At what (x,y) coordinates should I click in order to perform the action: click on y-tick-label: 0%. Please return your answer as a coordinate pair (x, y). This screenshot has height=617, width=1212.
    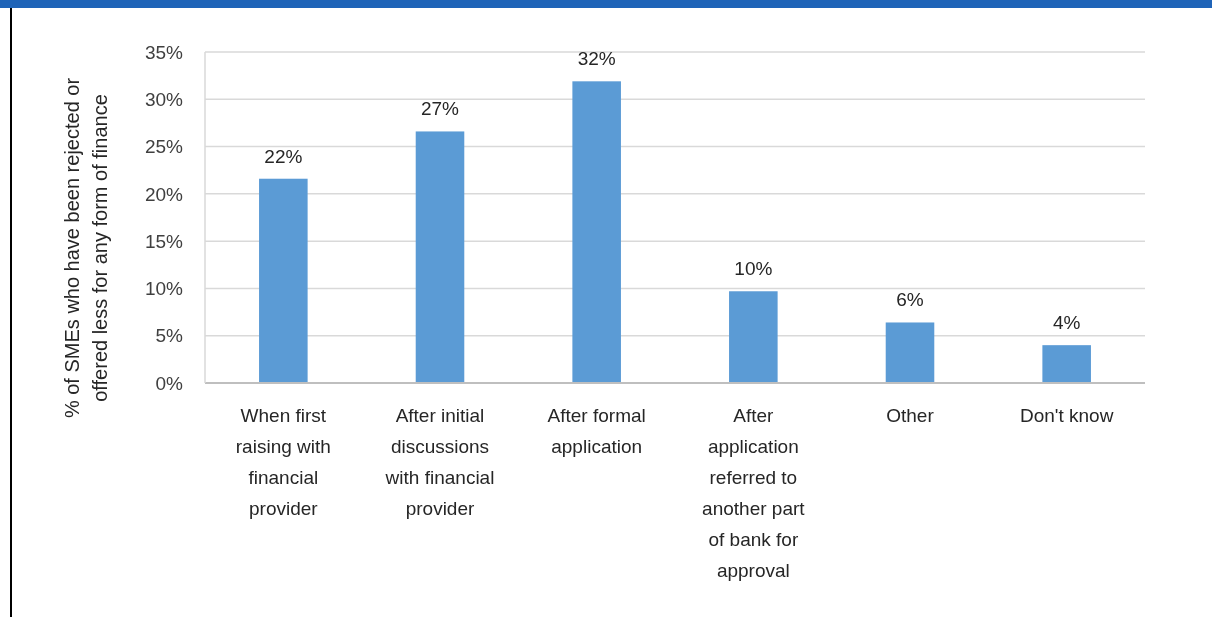
    Looking at the image, I should click on (169, 383).